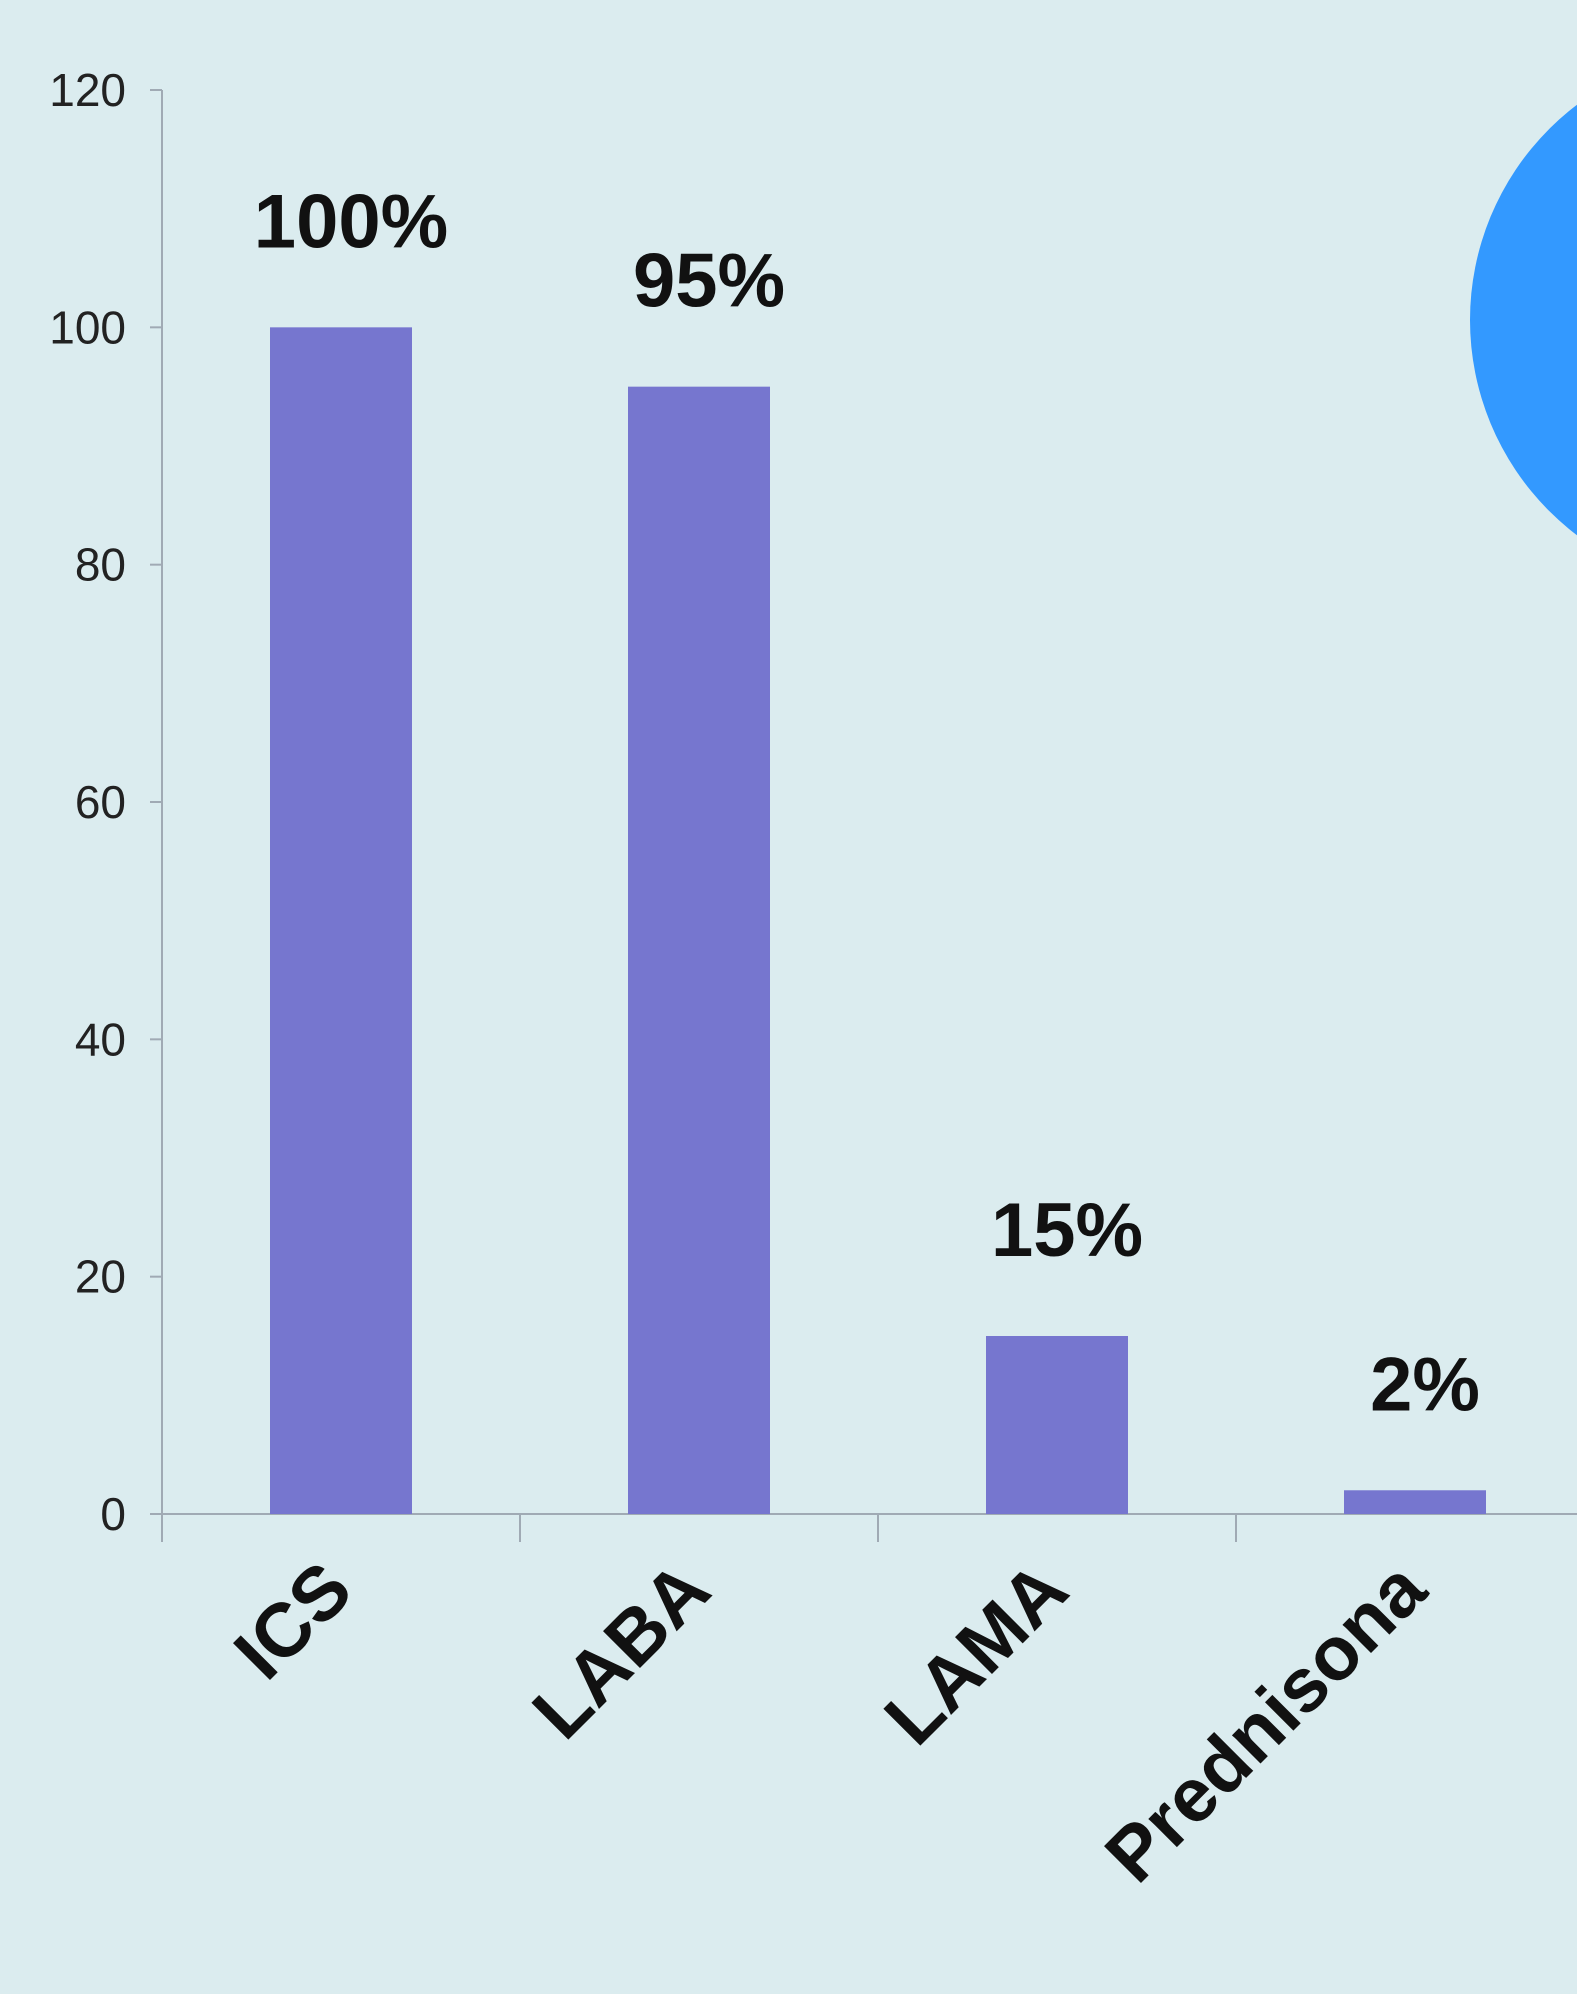 Image resolution: width=1577 pixels, height=1994 pixels. I want to click on y-axis: 0 20 40 60 80 100 120, so click(106, 803).